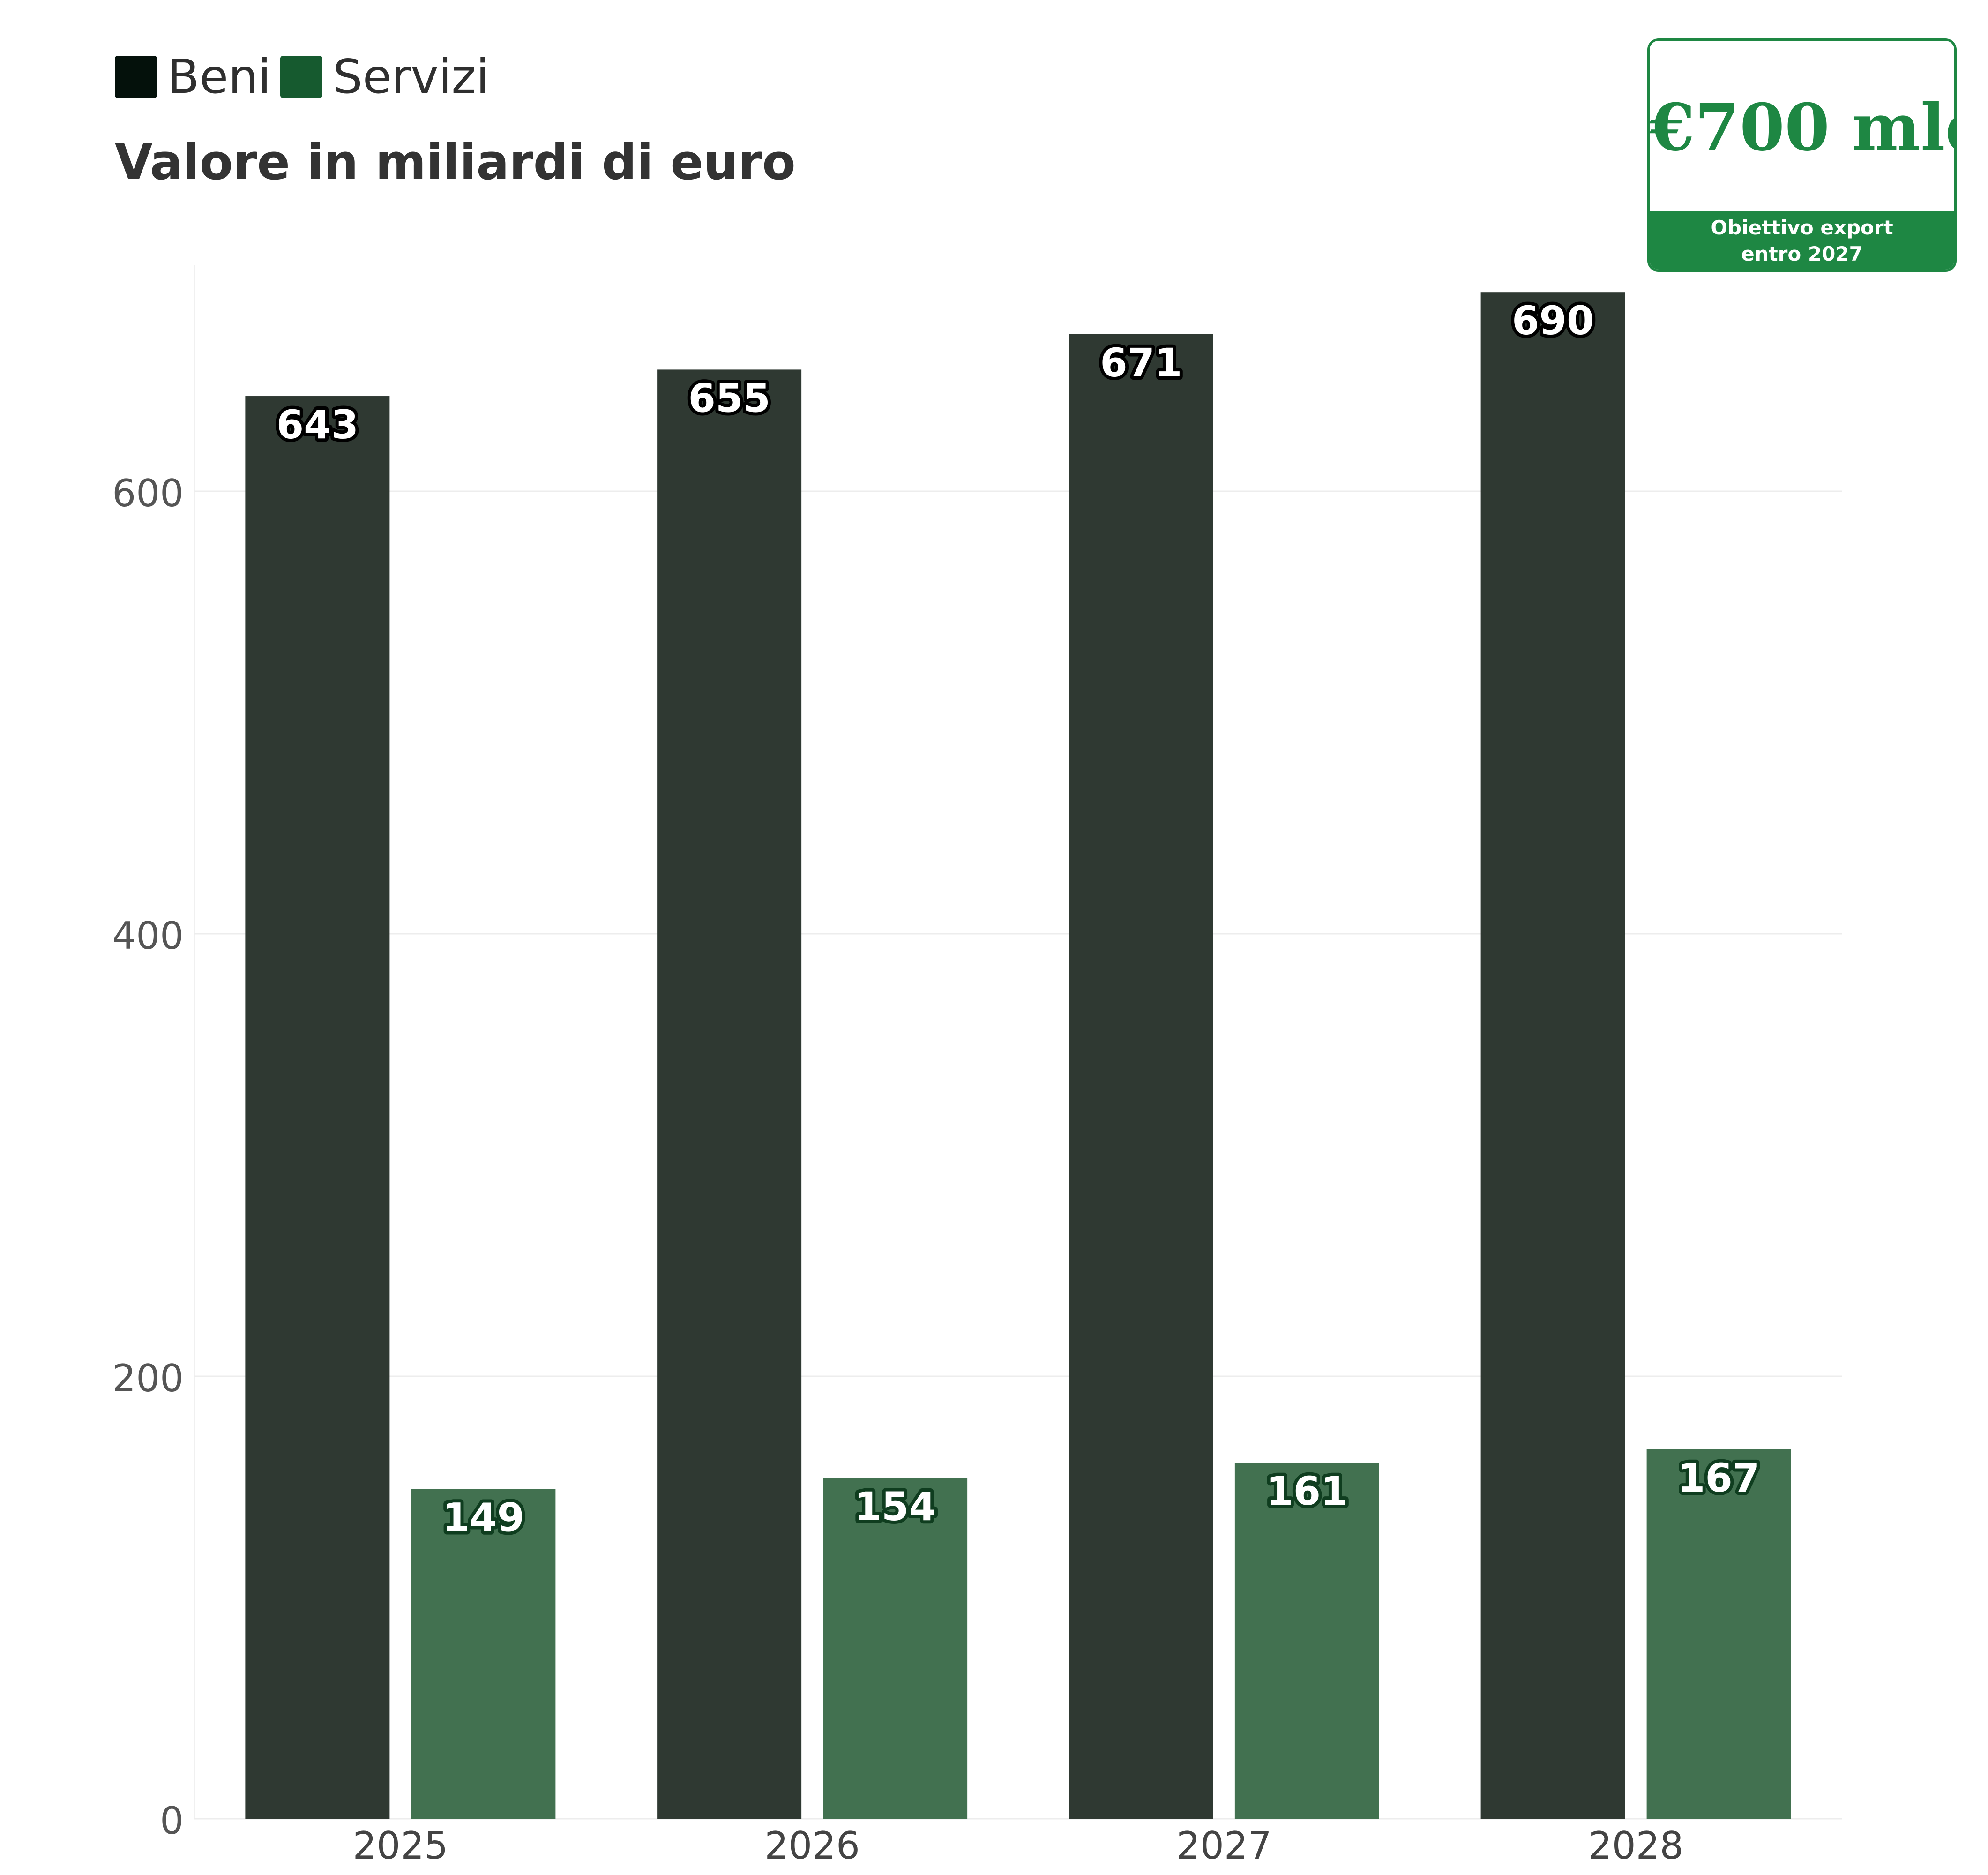 The image size is (1988, 1875). I want to click on x-tick-label: 2028, so click(1636, 1846).